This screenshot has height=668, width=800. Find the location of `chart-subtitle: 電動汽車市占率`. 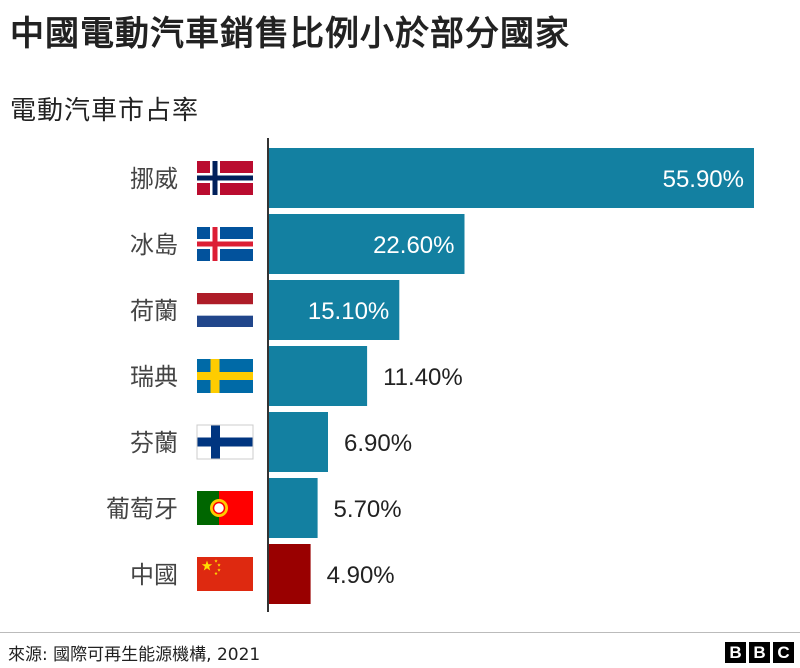

chart-subtitle: 電動汽車市占率 is located at coordinates (105, 111).